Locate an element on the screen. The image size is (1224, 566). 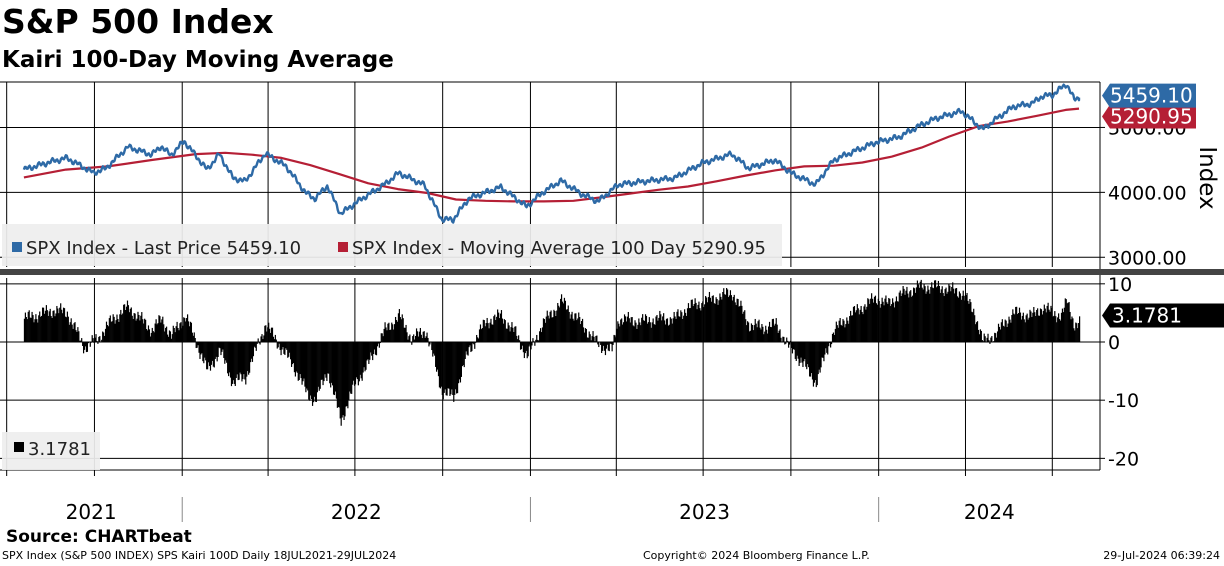
y-tick-label: 10 is located at coordinates (1120, 285).